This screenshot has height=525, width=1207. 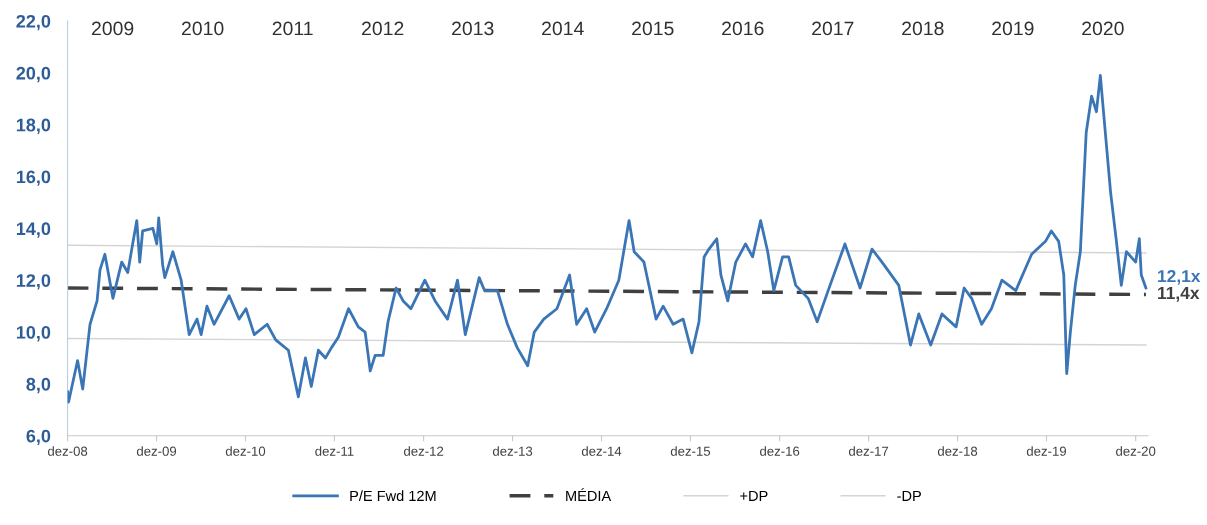 What do you see at coordinates (1179, 277) in the screenshot?
I see `annotation: 12,1x` at bounding box center [1179, 277].